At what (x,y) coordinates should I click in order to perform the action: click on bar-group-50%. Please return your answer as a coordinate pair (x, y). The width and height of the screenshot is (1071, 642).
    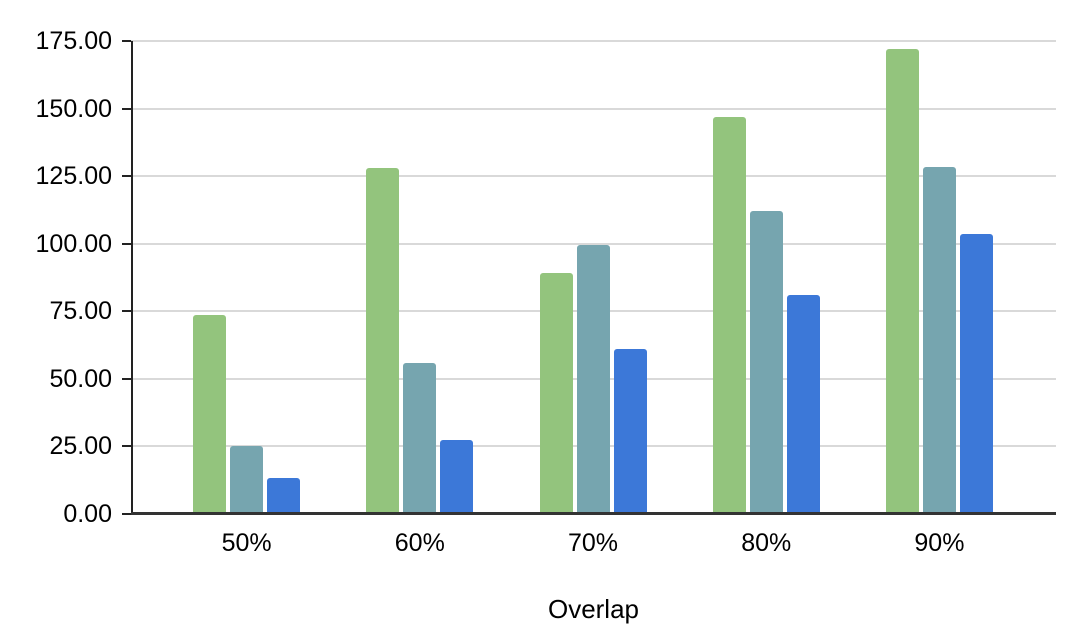
    Looking at the image, I should click on (246, 277).